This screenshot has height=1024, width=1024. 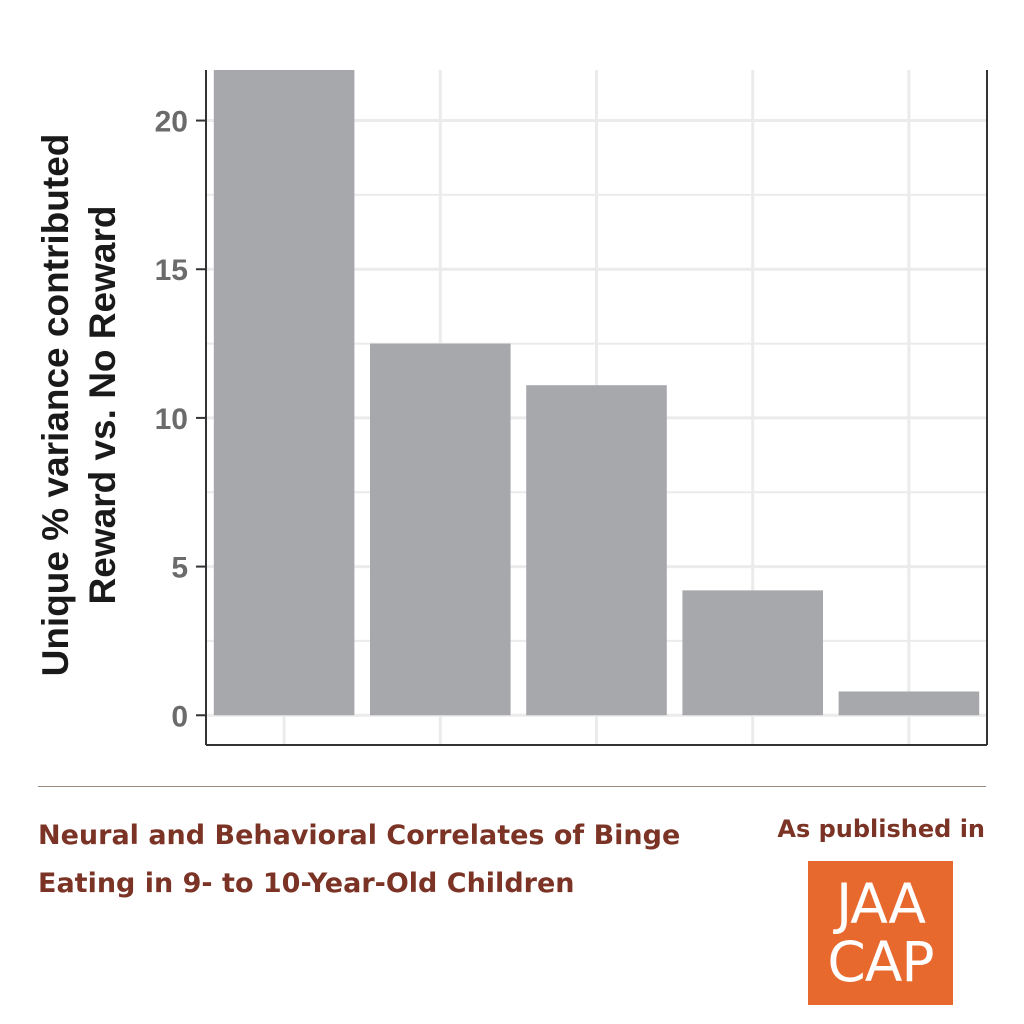 What do you see at coordinates (880, 962) in the screenshot?
I see `logo-text-line-2: CAP` at bounding box center [880, 962].